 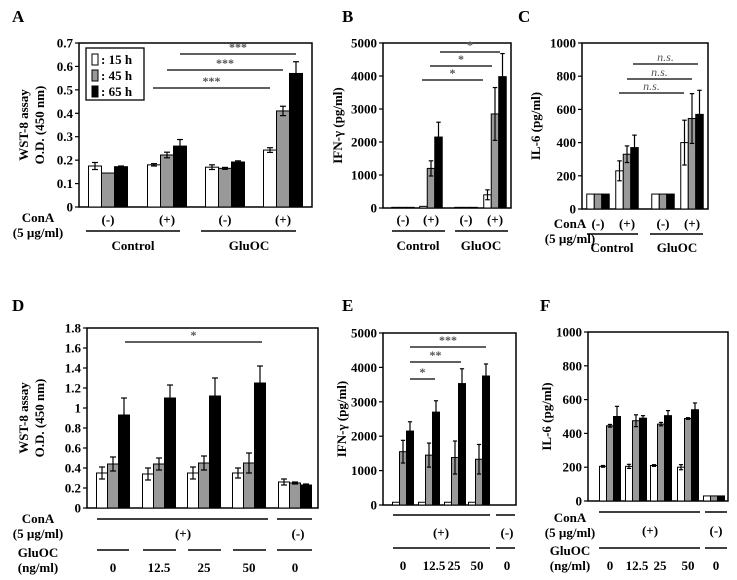 I want to click on conA-row-label: ConA, so click(x=38, y=518).